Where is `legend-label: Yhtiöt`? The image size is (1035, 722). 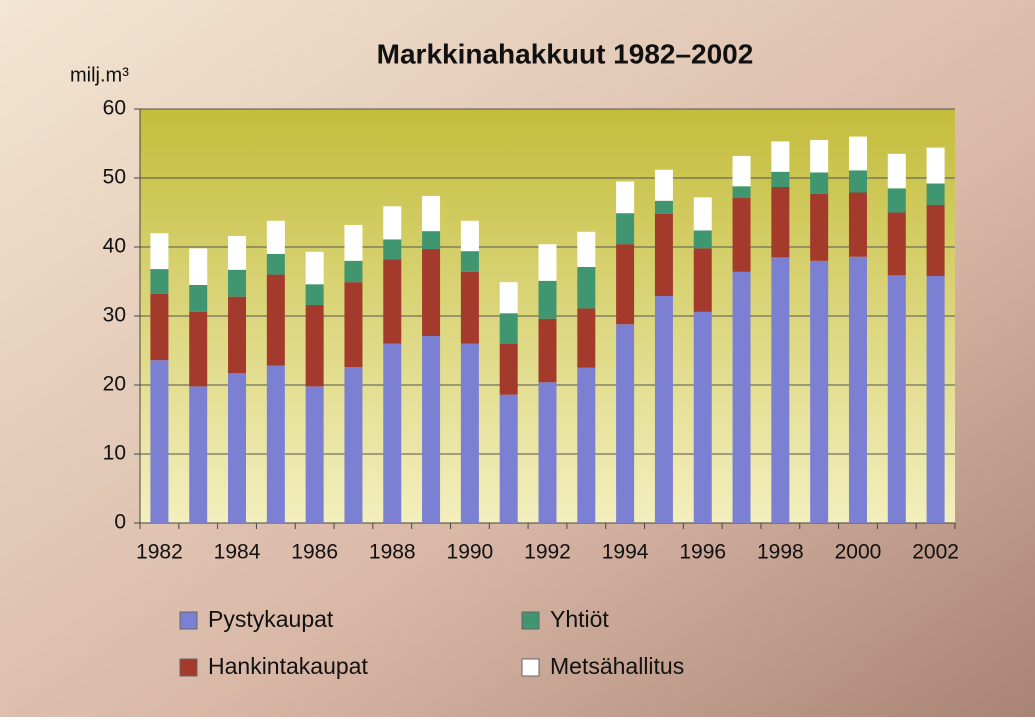
legend-label: Yhtiöt is located at coordinates (579, 619).